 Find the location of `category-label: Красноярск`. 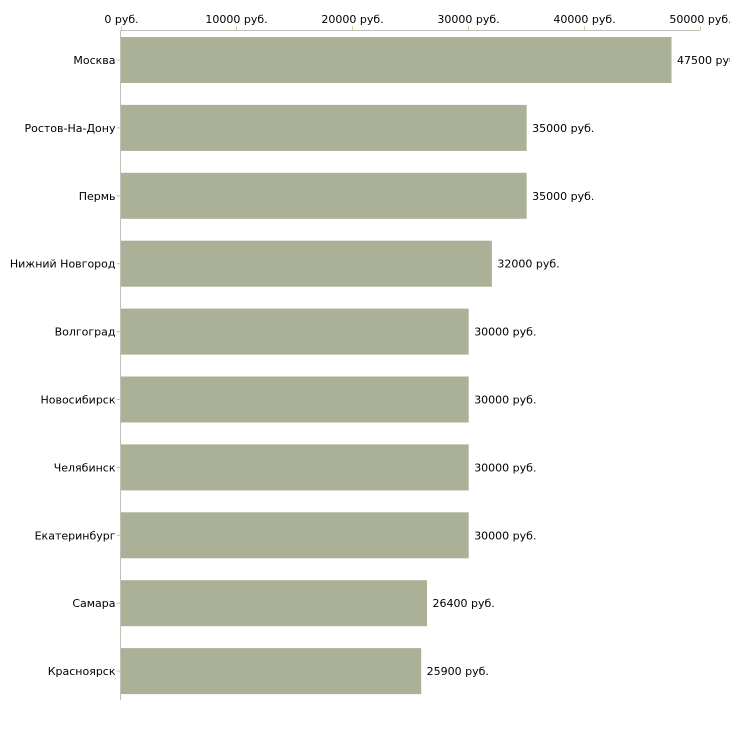

category-label: Красноярск is located at coordinates (82, 671).